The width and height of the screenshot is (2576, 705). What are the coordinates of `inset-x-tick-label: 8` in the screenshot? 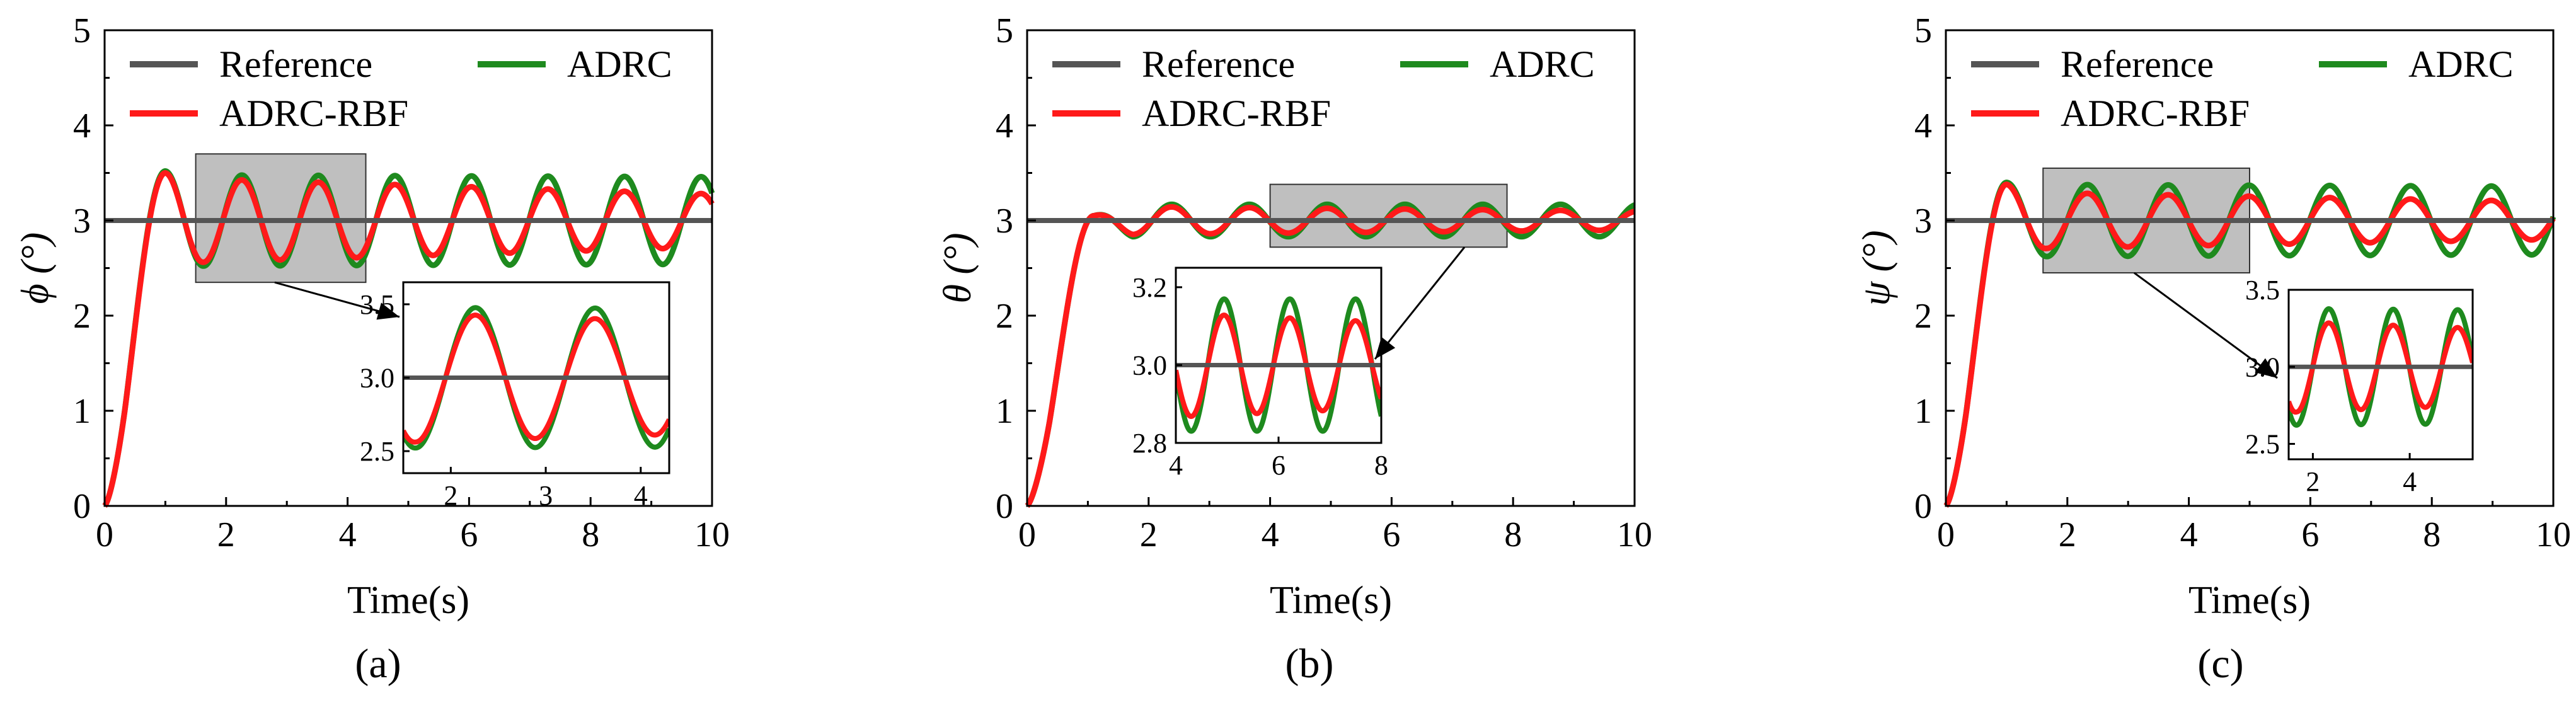 It's located at (1381, 465).